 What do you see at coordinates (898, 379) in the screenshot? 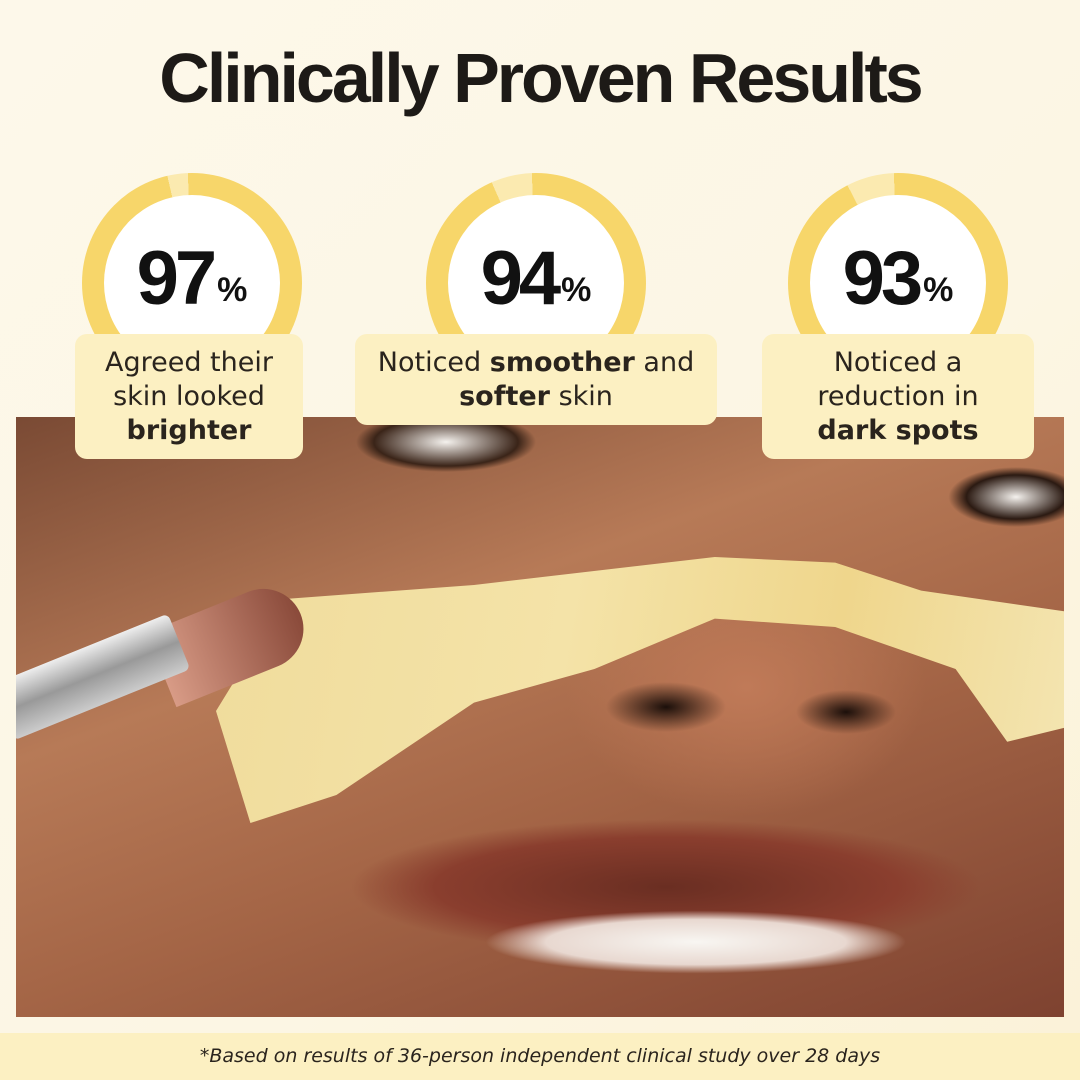
I see `caption-text: Noticed a reduction in` at bounding box center [898, 379].